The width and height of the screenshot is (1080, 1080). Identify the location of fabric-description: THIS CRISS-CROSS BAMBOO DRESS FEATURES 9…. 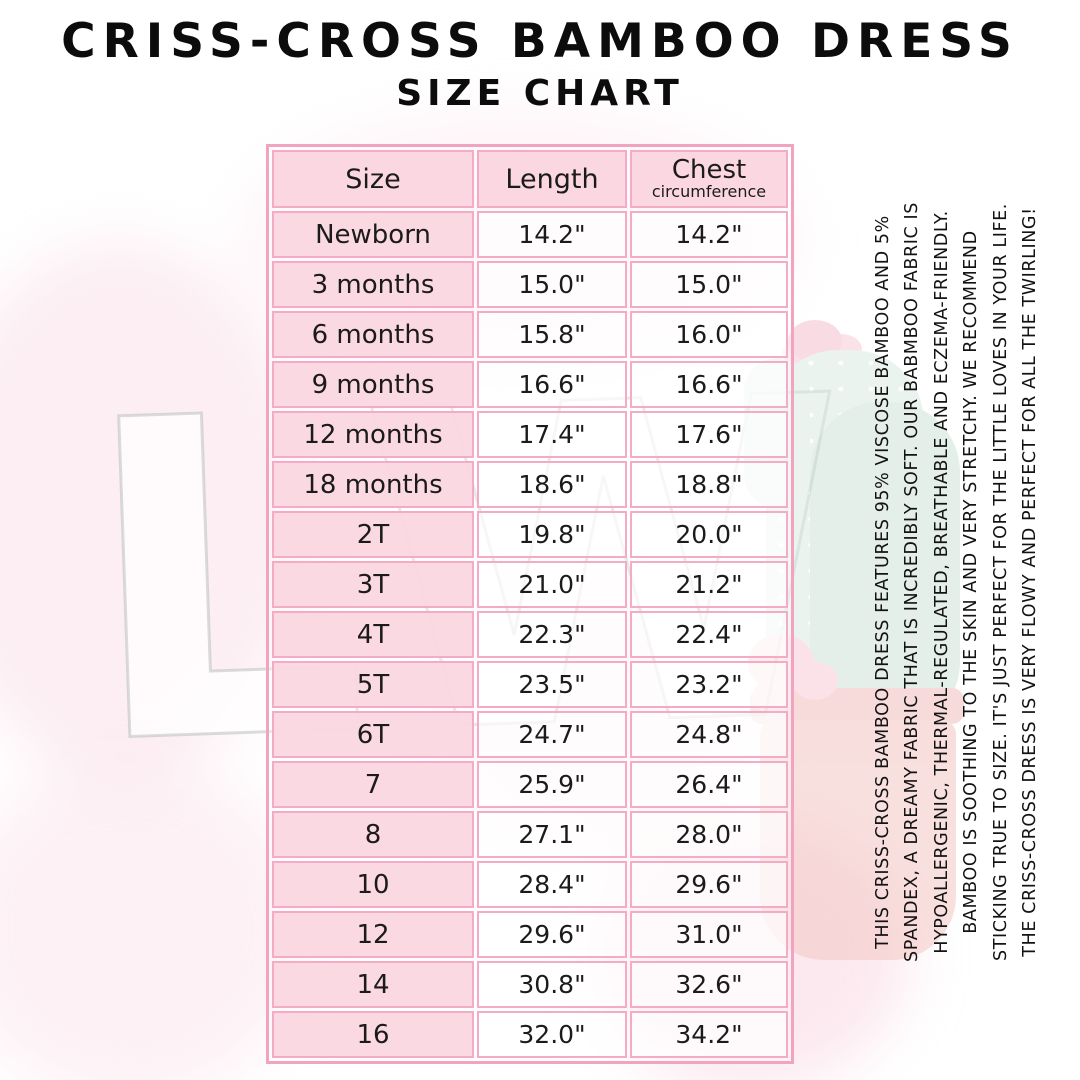
(957, 582).